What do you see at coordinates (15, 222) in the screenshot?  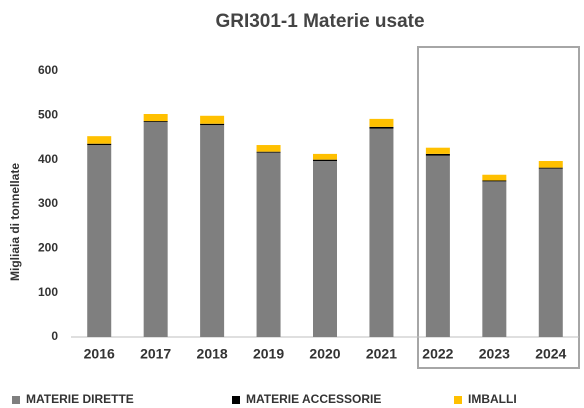 I see `y-axis-label: Migliaia di tonnellate` at bounding box center [15, 222].